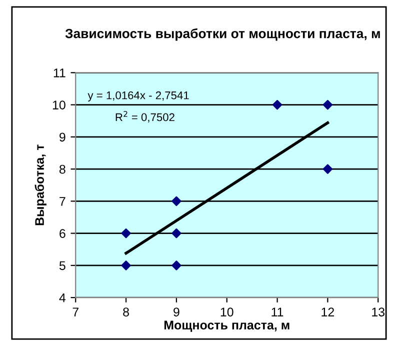  Describe the element at coordinates (40, 185) in the screenshot. I see `y-axis-title: Выработка, т` at that location.